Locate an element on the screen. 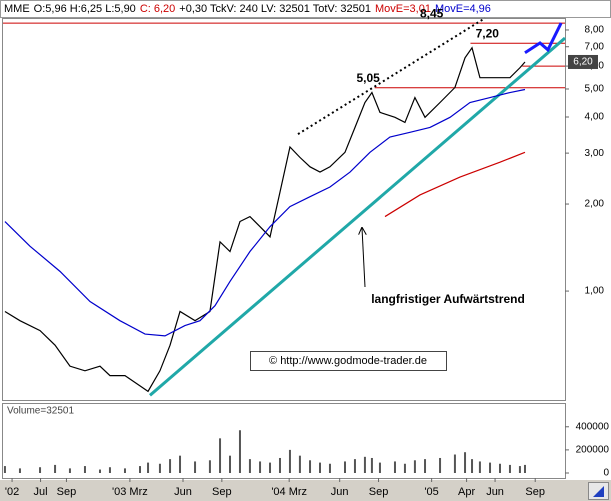 This screenshot has width=611, height=501. last-price-label: 6,20 is located at coordinates (583, 62).